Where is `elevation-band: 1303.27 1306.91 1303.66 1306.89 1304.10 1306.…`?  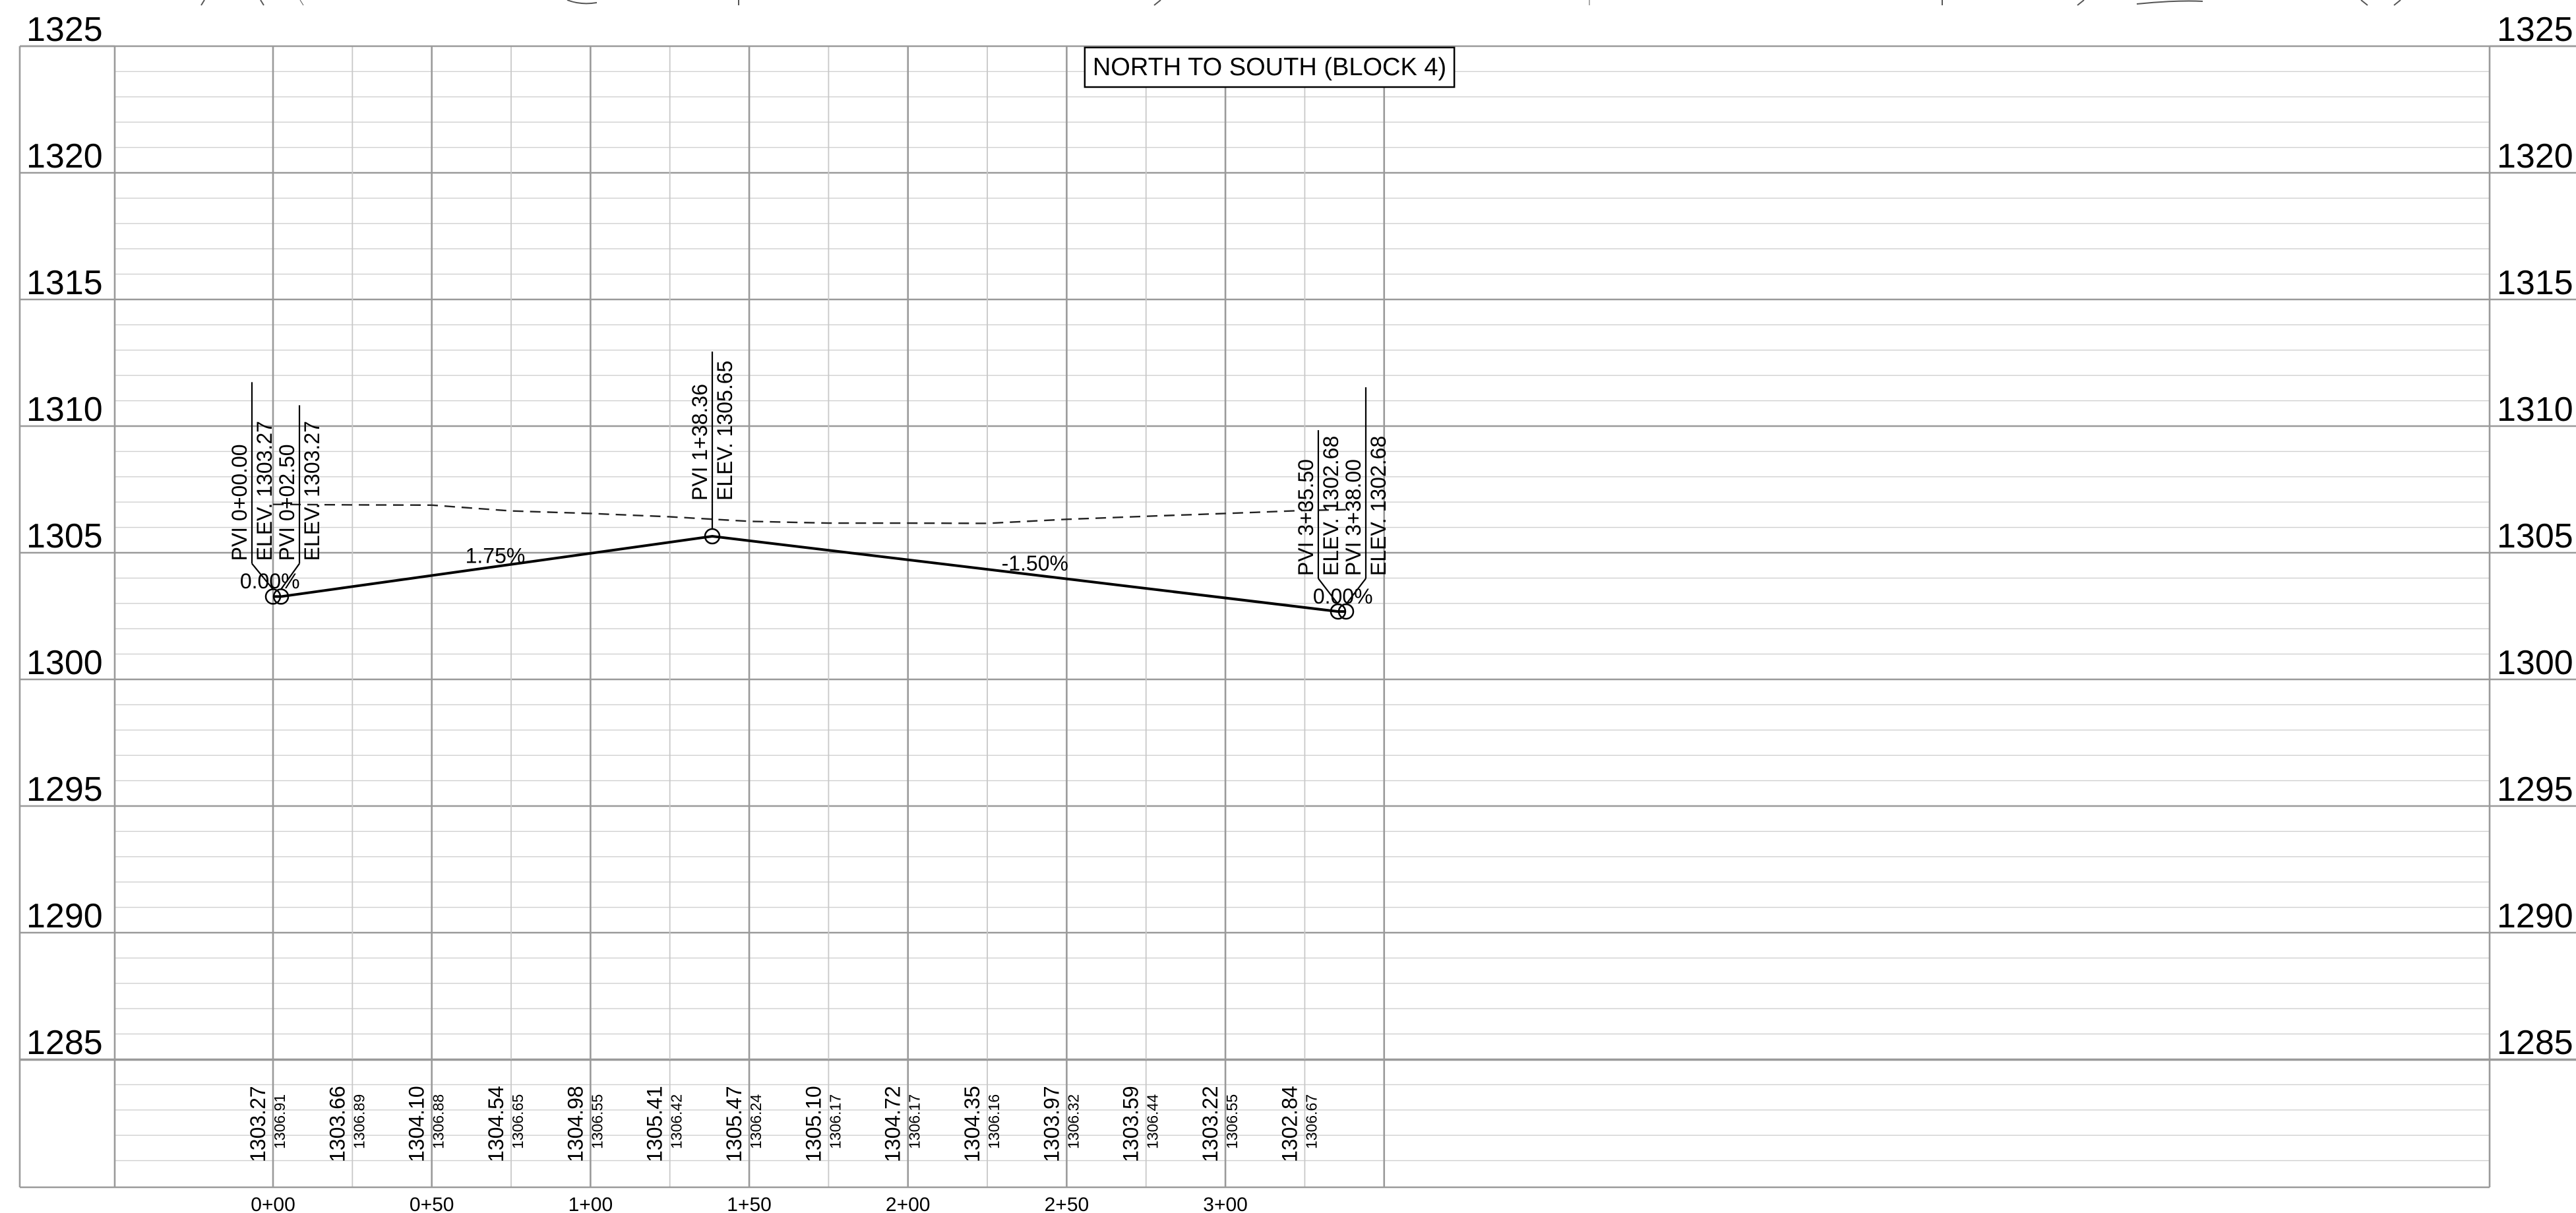 elevation-band: 1303.27 1306.91 1303.66 1306.89 1304.10 1306.… is located at coordinates (783, 1124).